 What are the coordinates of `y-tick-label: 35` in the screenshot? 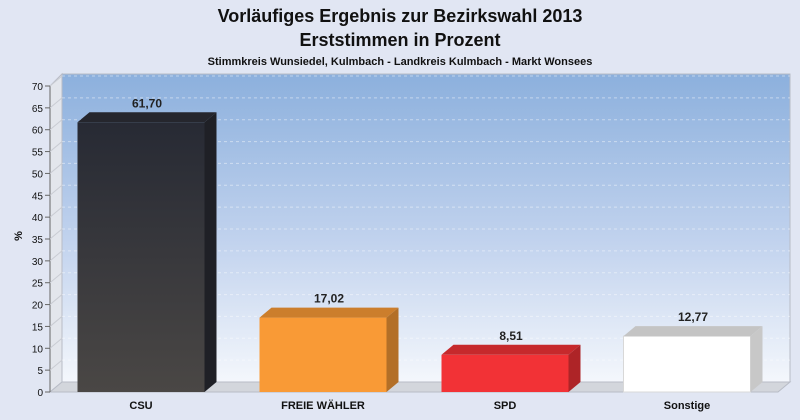 It's located at (38, 240).